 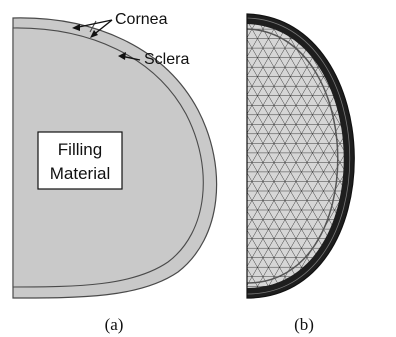 What do you see at coordinates (80, 160) in the screenshot?
I see `filling-material-box` at bounding box center [80, 160].